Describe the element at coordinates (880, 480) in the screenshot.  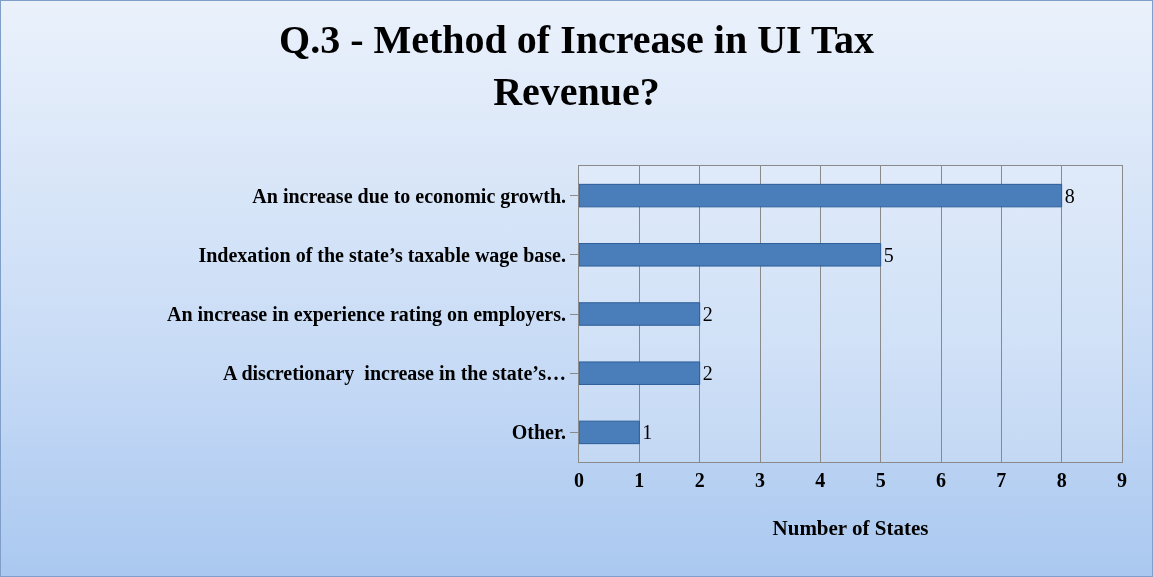
I see `x-tick-label: 5` at that location.